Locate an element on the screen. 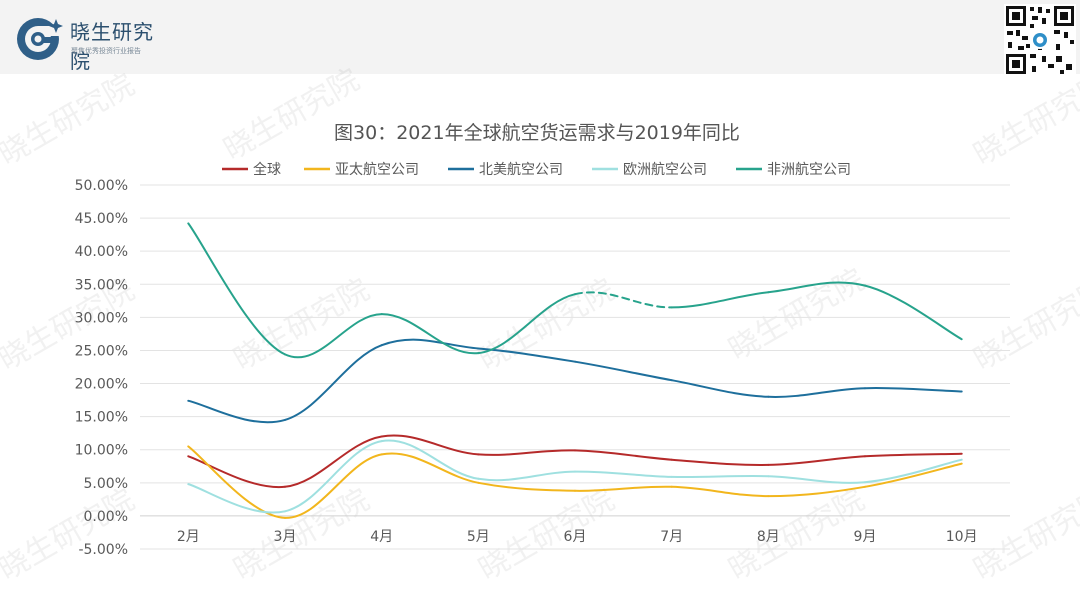 This screenshot has width=1080, height=608. y-tick-label: 20.00% is located at coordinates (101, 385).